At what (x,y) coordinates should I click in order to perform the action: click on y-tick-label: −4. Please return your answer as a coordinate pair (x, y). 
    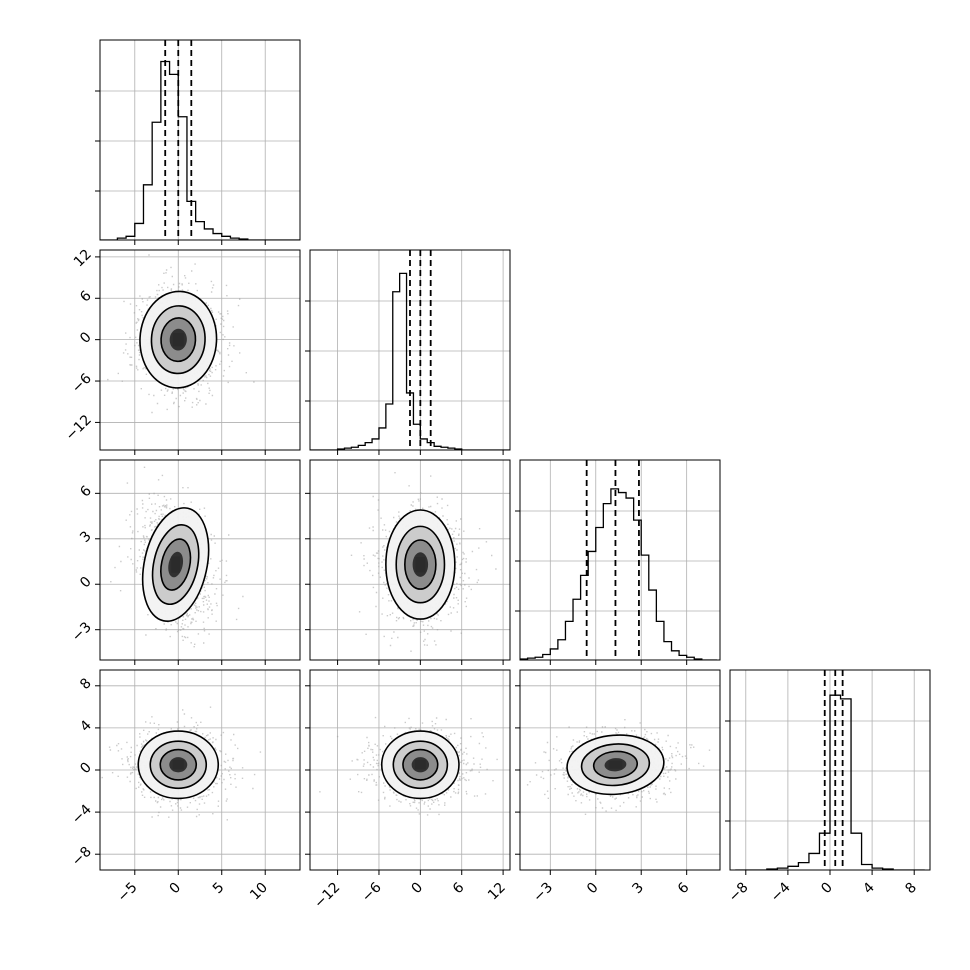
    Looking at the image, I should click on (82, 815).